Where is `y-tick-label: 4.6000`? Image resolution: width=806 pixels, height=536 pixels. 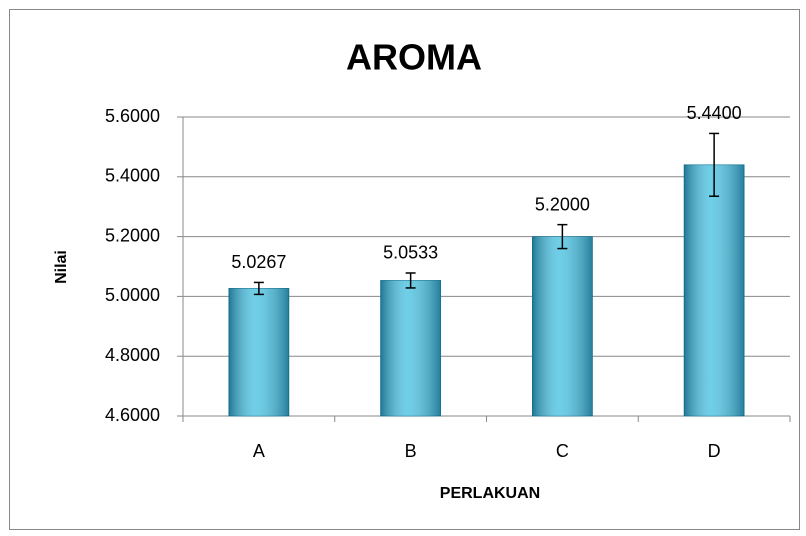
y-tick-label: 4.6000 is located at coordinates (132, 415).